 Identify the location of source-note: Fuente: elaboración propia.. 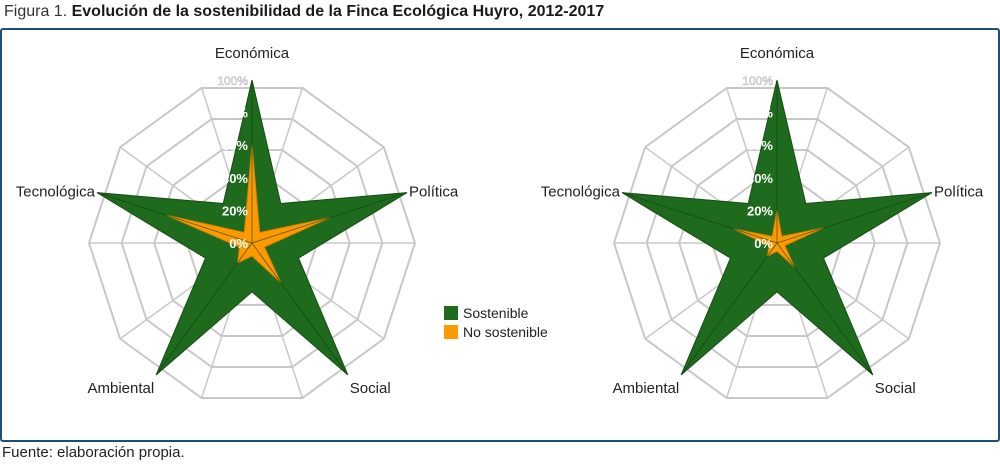
(93, 452).